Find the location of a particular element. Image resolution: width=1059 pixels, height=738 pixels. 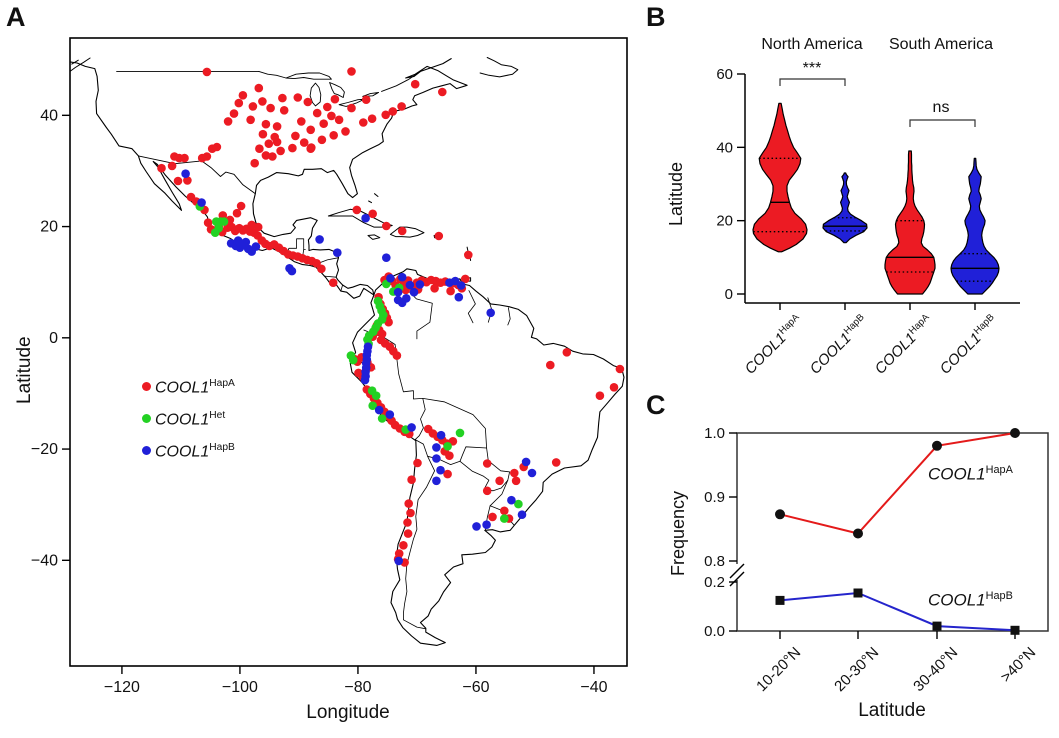

x-tick-label: −80 is located at coordinates (357, 687).